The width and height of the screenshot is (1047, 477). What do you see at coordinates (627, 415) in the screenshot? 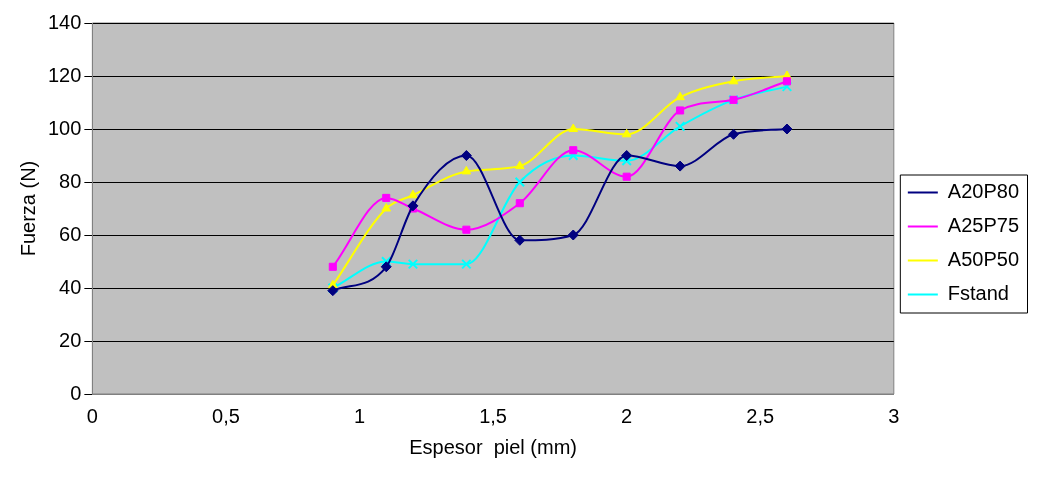
I see `x-tick-label: 2` at bounding box center [627, 415].